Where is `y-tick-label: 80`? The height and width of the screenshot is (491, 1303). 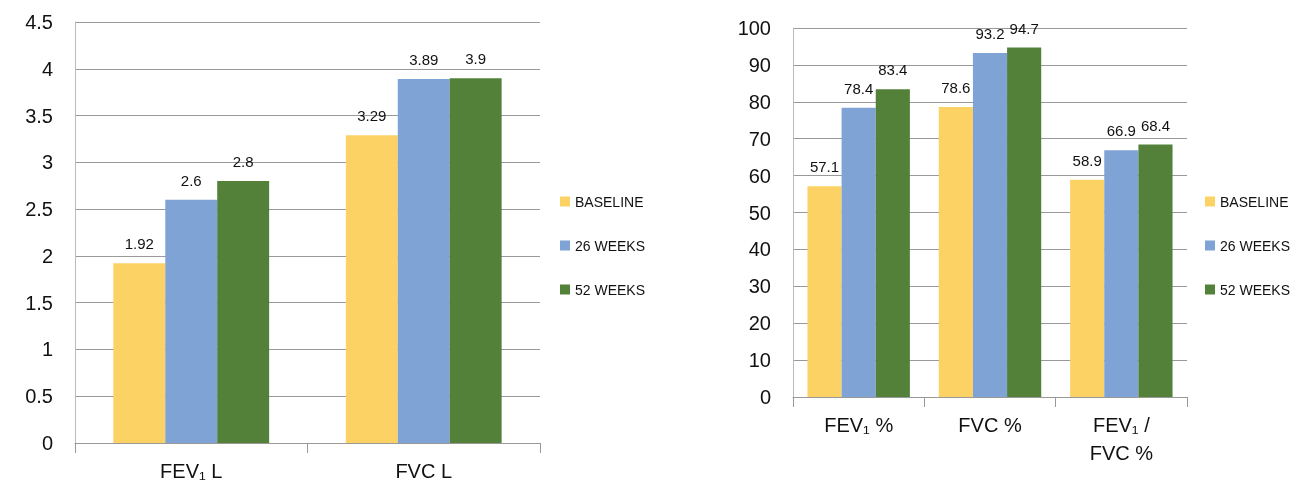 y-tick-label: 80 is located at coordinates (759, 101).